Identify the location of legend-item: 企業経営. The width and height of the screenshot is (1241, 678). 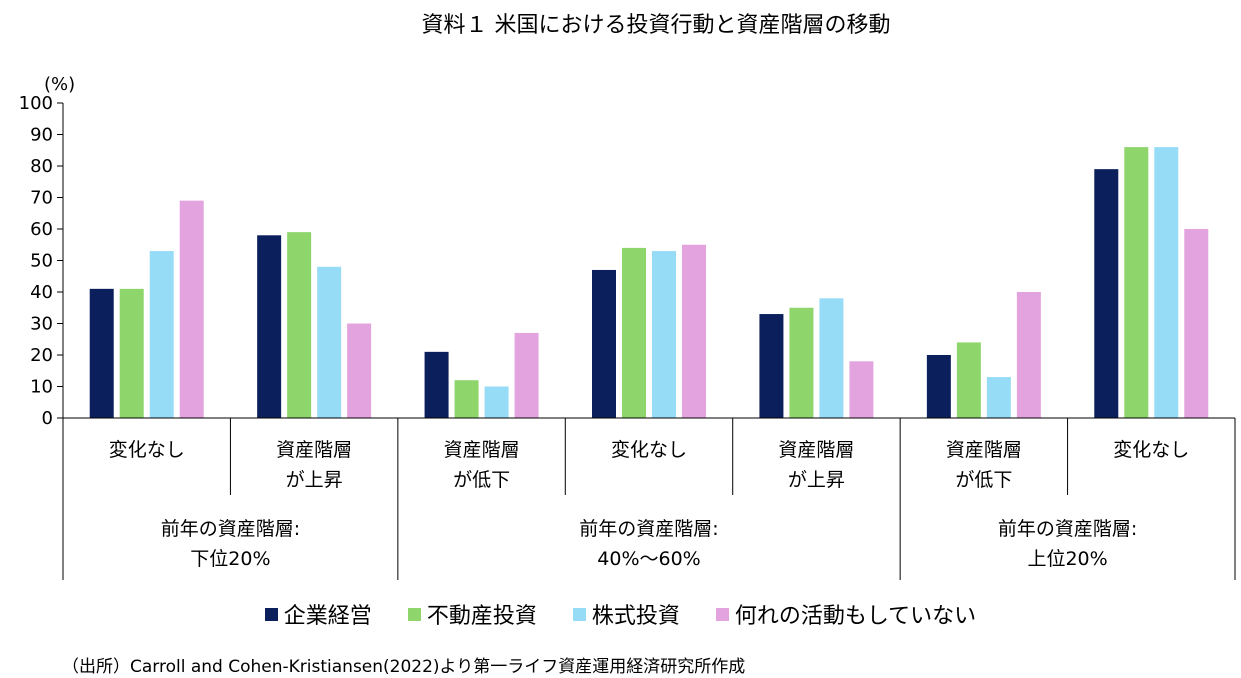
(318, 614).